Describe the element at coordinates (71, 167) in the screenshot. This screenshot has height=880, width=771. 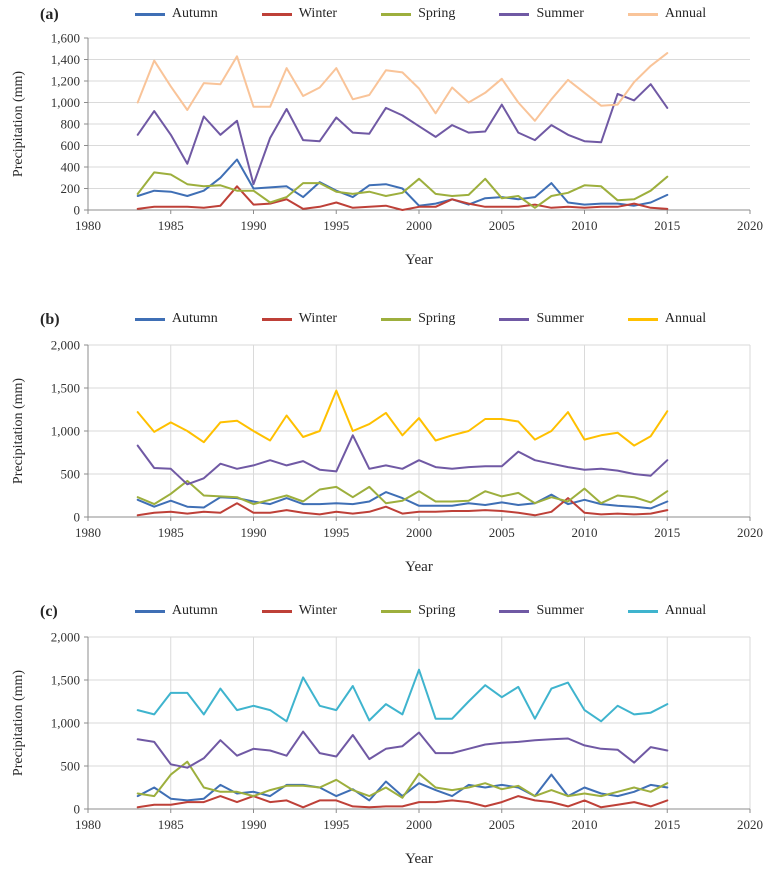
I see `y-tick-label: 400` at that location.